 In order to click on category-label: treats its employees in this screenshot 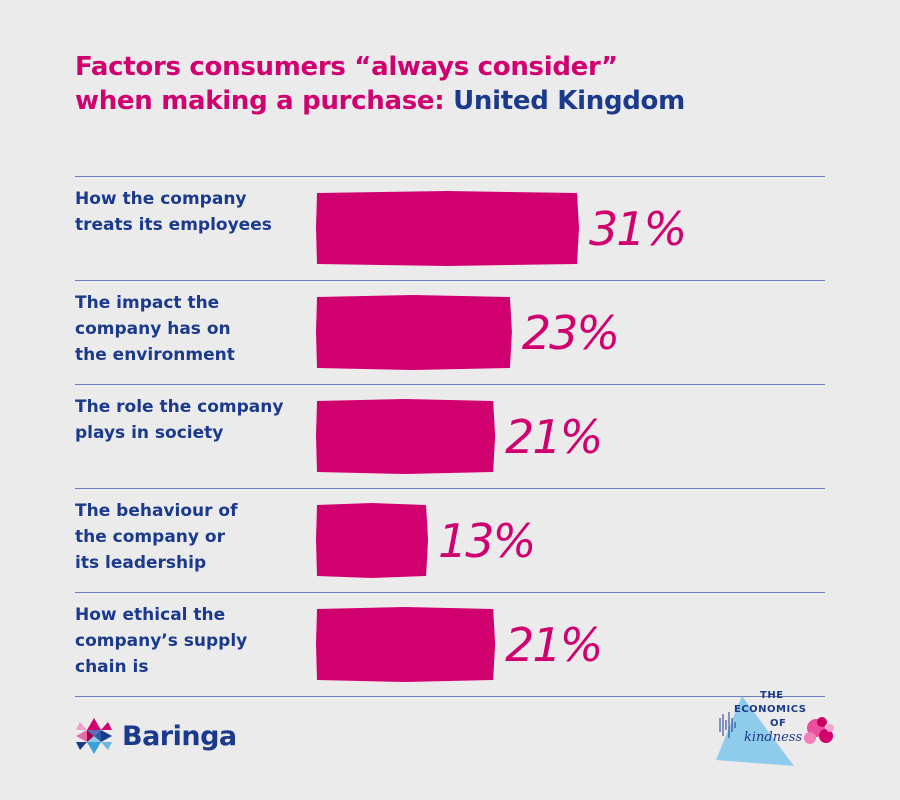, I will do `click(173, 225)`.